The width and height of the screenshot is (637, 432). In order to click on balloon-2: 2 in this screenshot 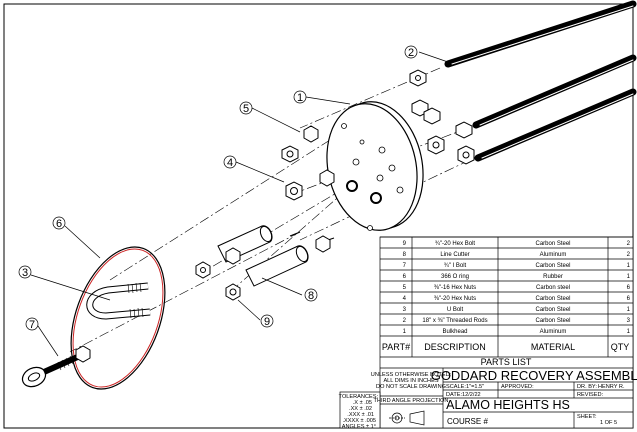, I will do `click(411, 53)`.